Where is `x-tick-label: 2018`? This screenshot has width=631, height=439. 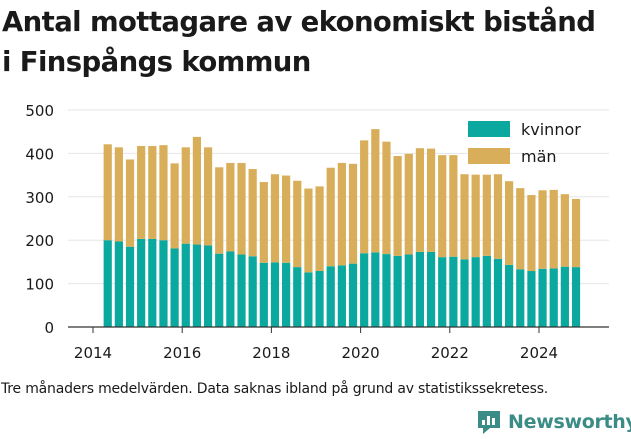
x-tick-label: 2018 is located at coordinates (271, 353).